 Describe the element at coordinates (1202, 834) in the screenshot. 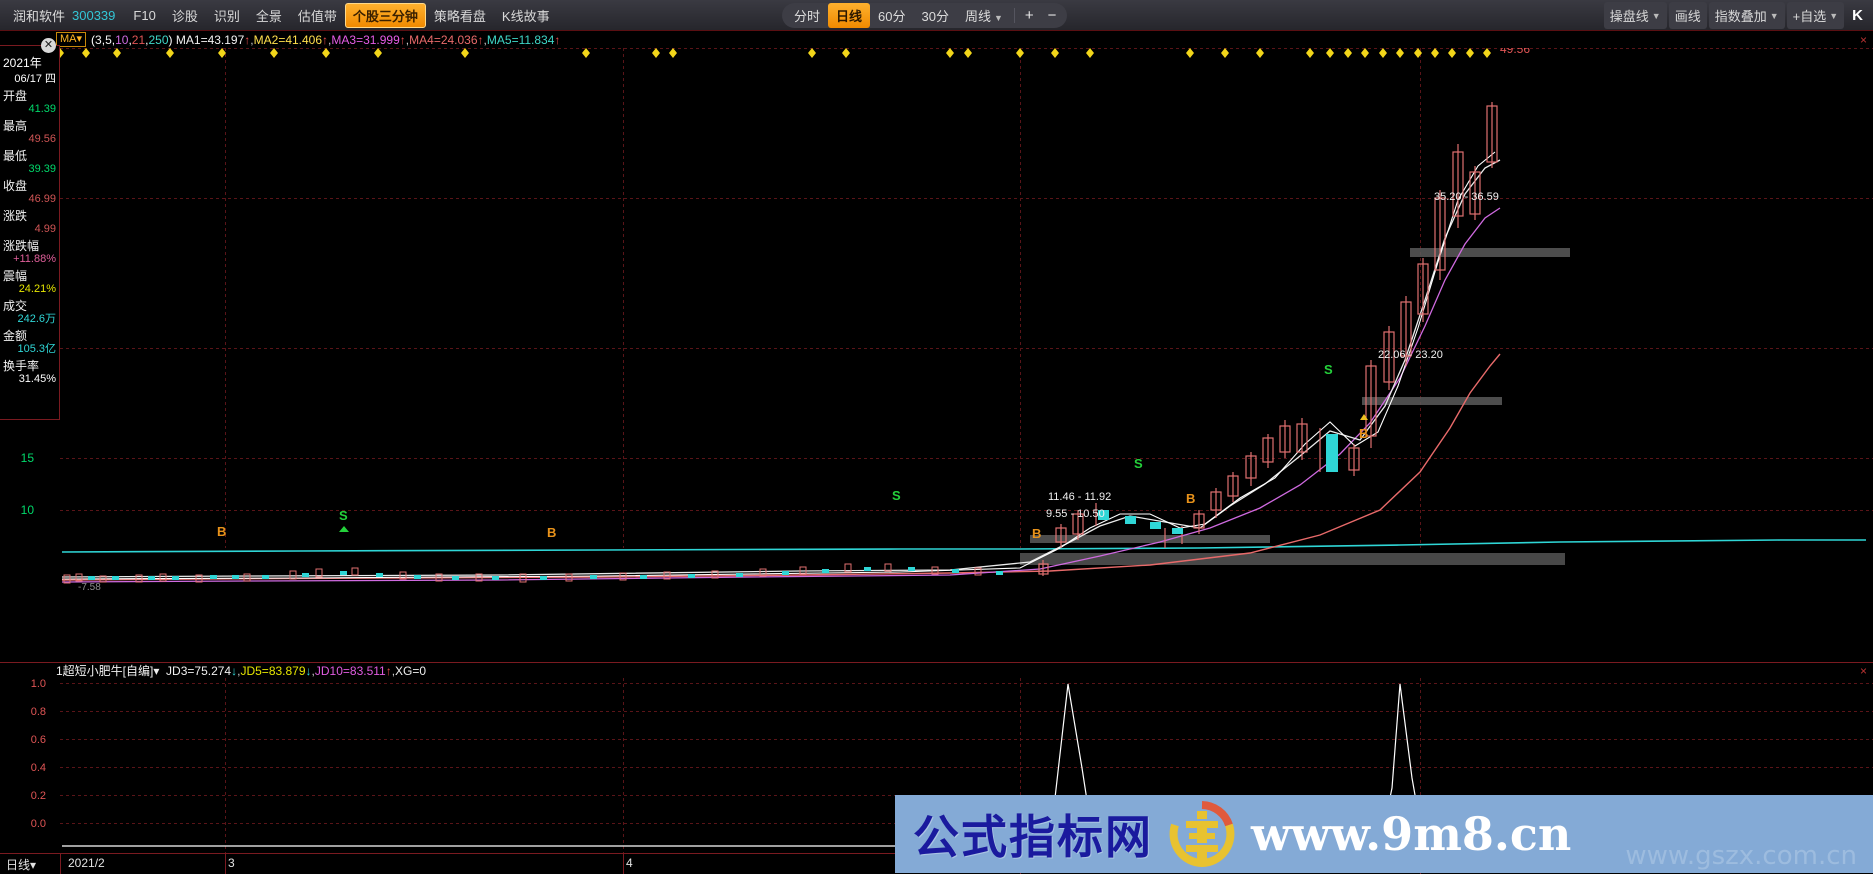

I see `site-logo-icon` at that location.